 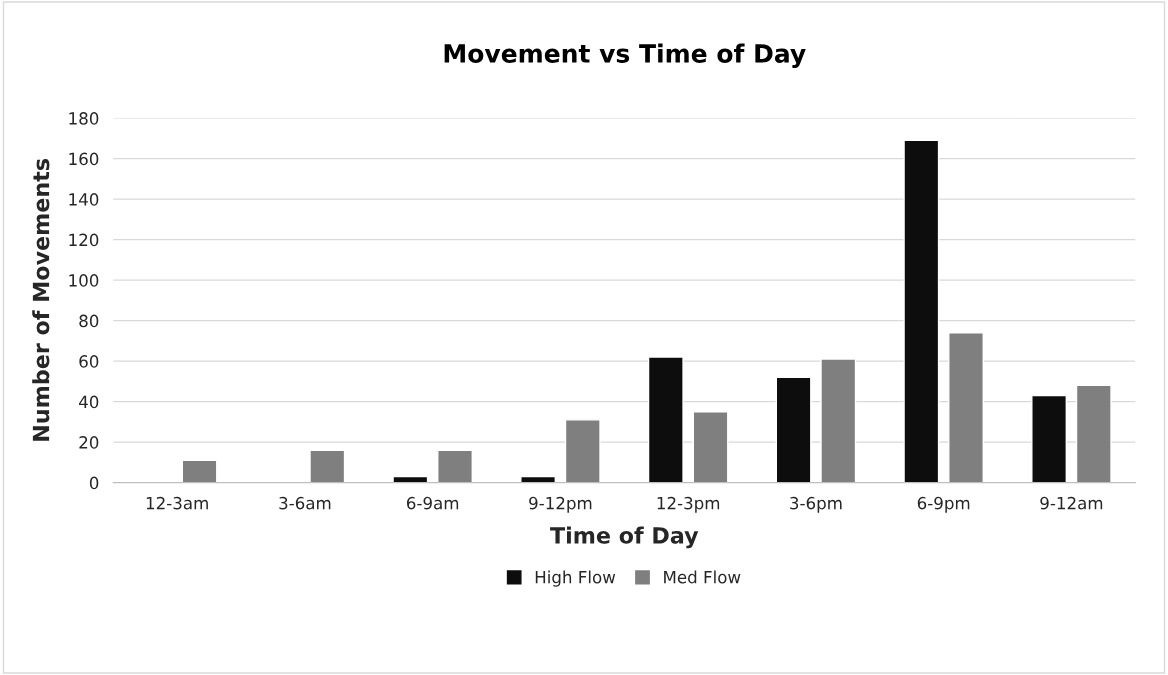 What do you see at coordinates (89, 321) in the screenshot?
I see `y-tick-label: 80` at bounding box center [89, 321].